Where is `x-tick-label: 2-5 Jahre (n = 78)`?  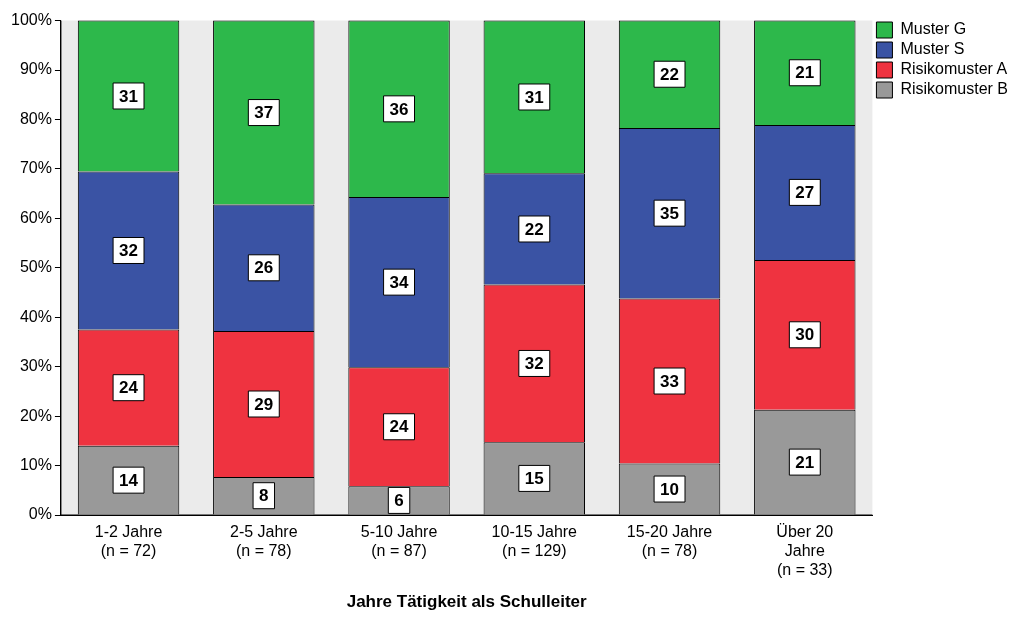 x-tick-label: 2-5 Jahre (n = 78) is located at coordinates (264, 541).